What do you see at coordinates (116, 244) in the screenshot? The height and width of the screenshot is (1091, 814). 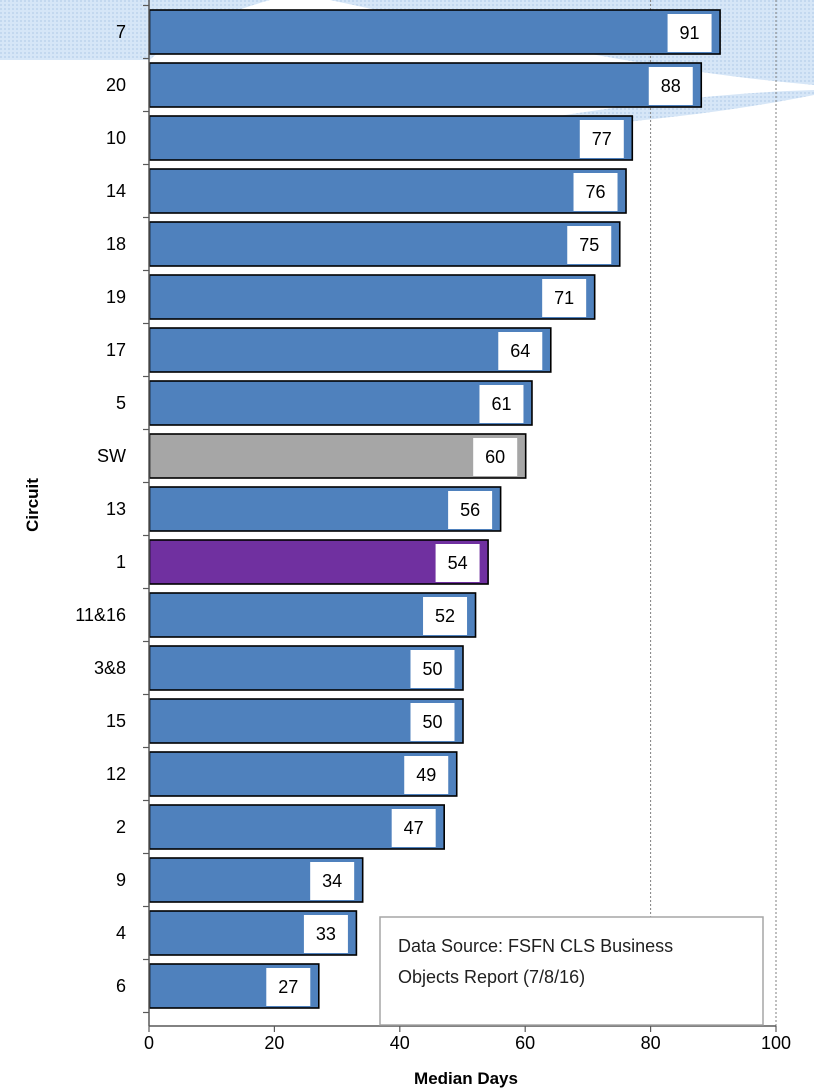 I see `category-label-18: 18` at bounding box center [116, 244].